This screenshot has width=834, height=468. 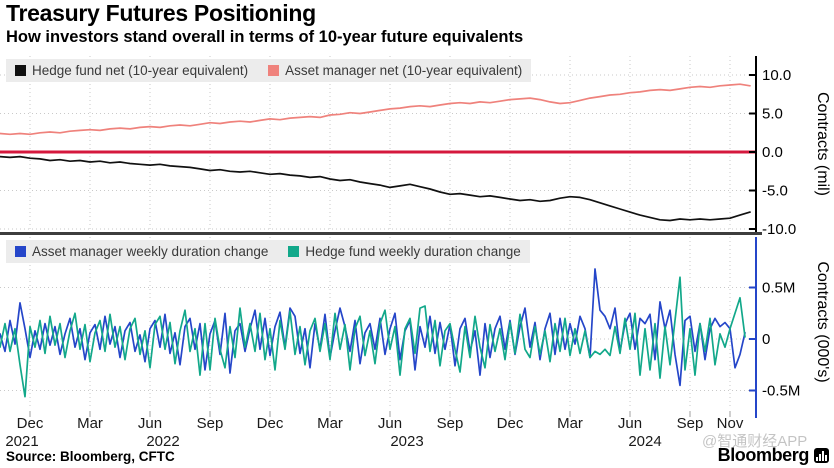 What do you see at coordinates (781, 391) in the screenshot?
I see `y-tick-label: -0.5M` at bounding box center [781, 391].